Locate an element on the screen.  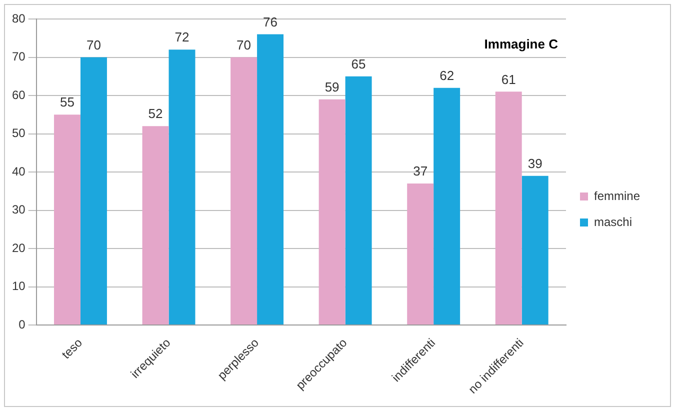
y-tick-label: 80 is located at coordinates (19, 18).